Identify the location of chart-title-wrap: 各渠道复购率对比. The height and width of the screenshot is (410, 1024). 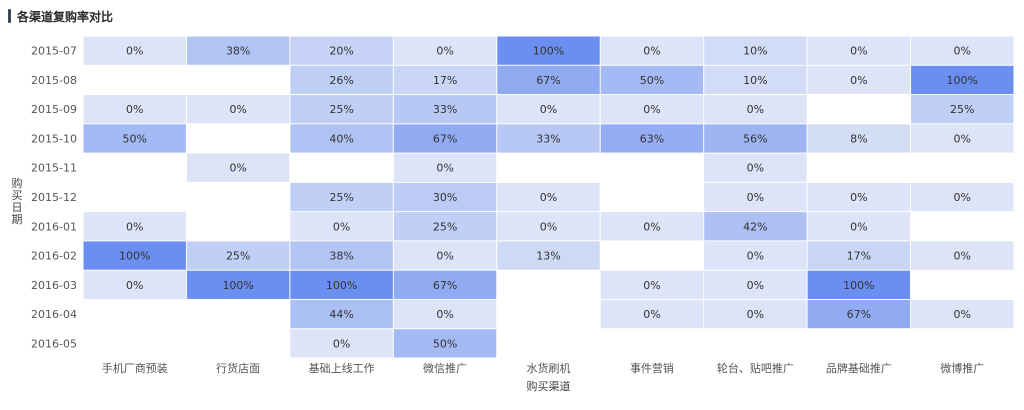
(60, 16).